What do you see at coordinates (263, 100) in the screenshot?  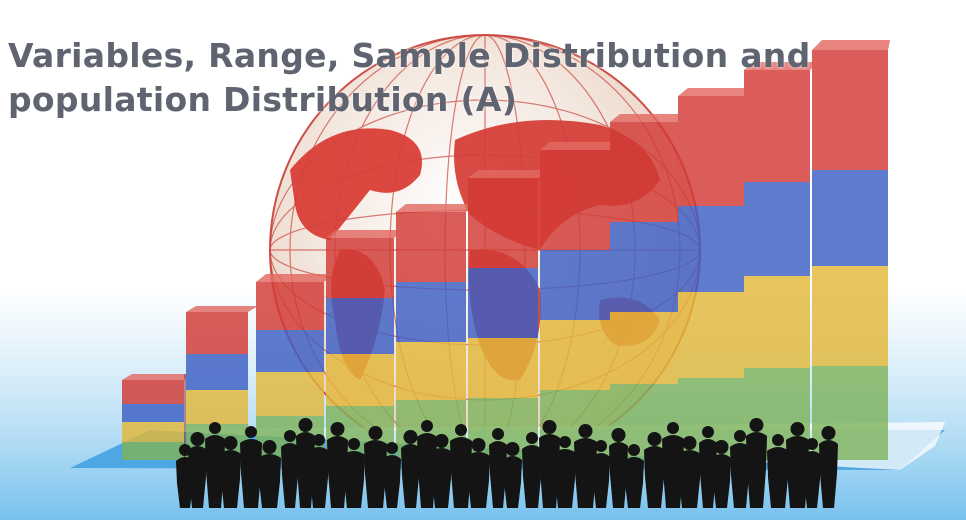 I see `title-line-2: population Distribution (A)` at bounding box center [263, 100].